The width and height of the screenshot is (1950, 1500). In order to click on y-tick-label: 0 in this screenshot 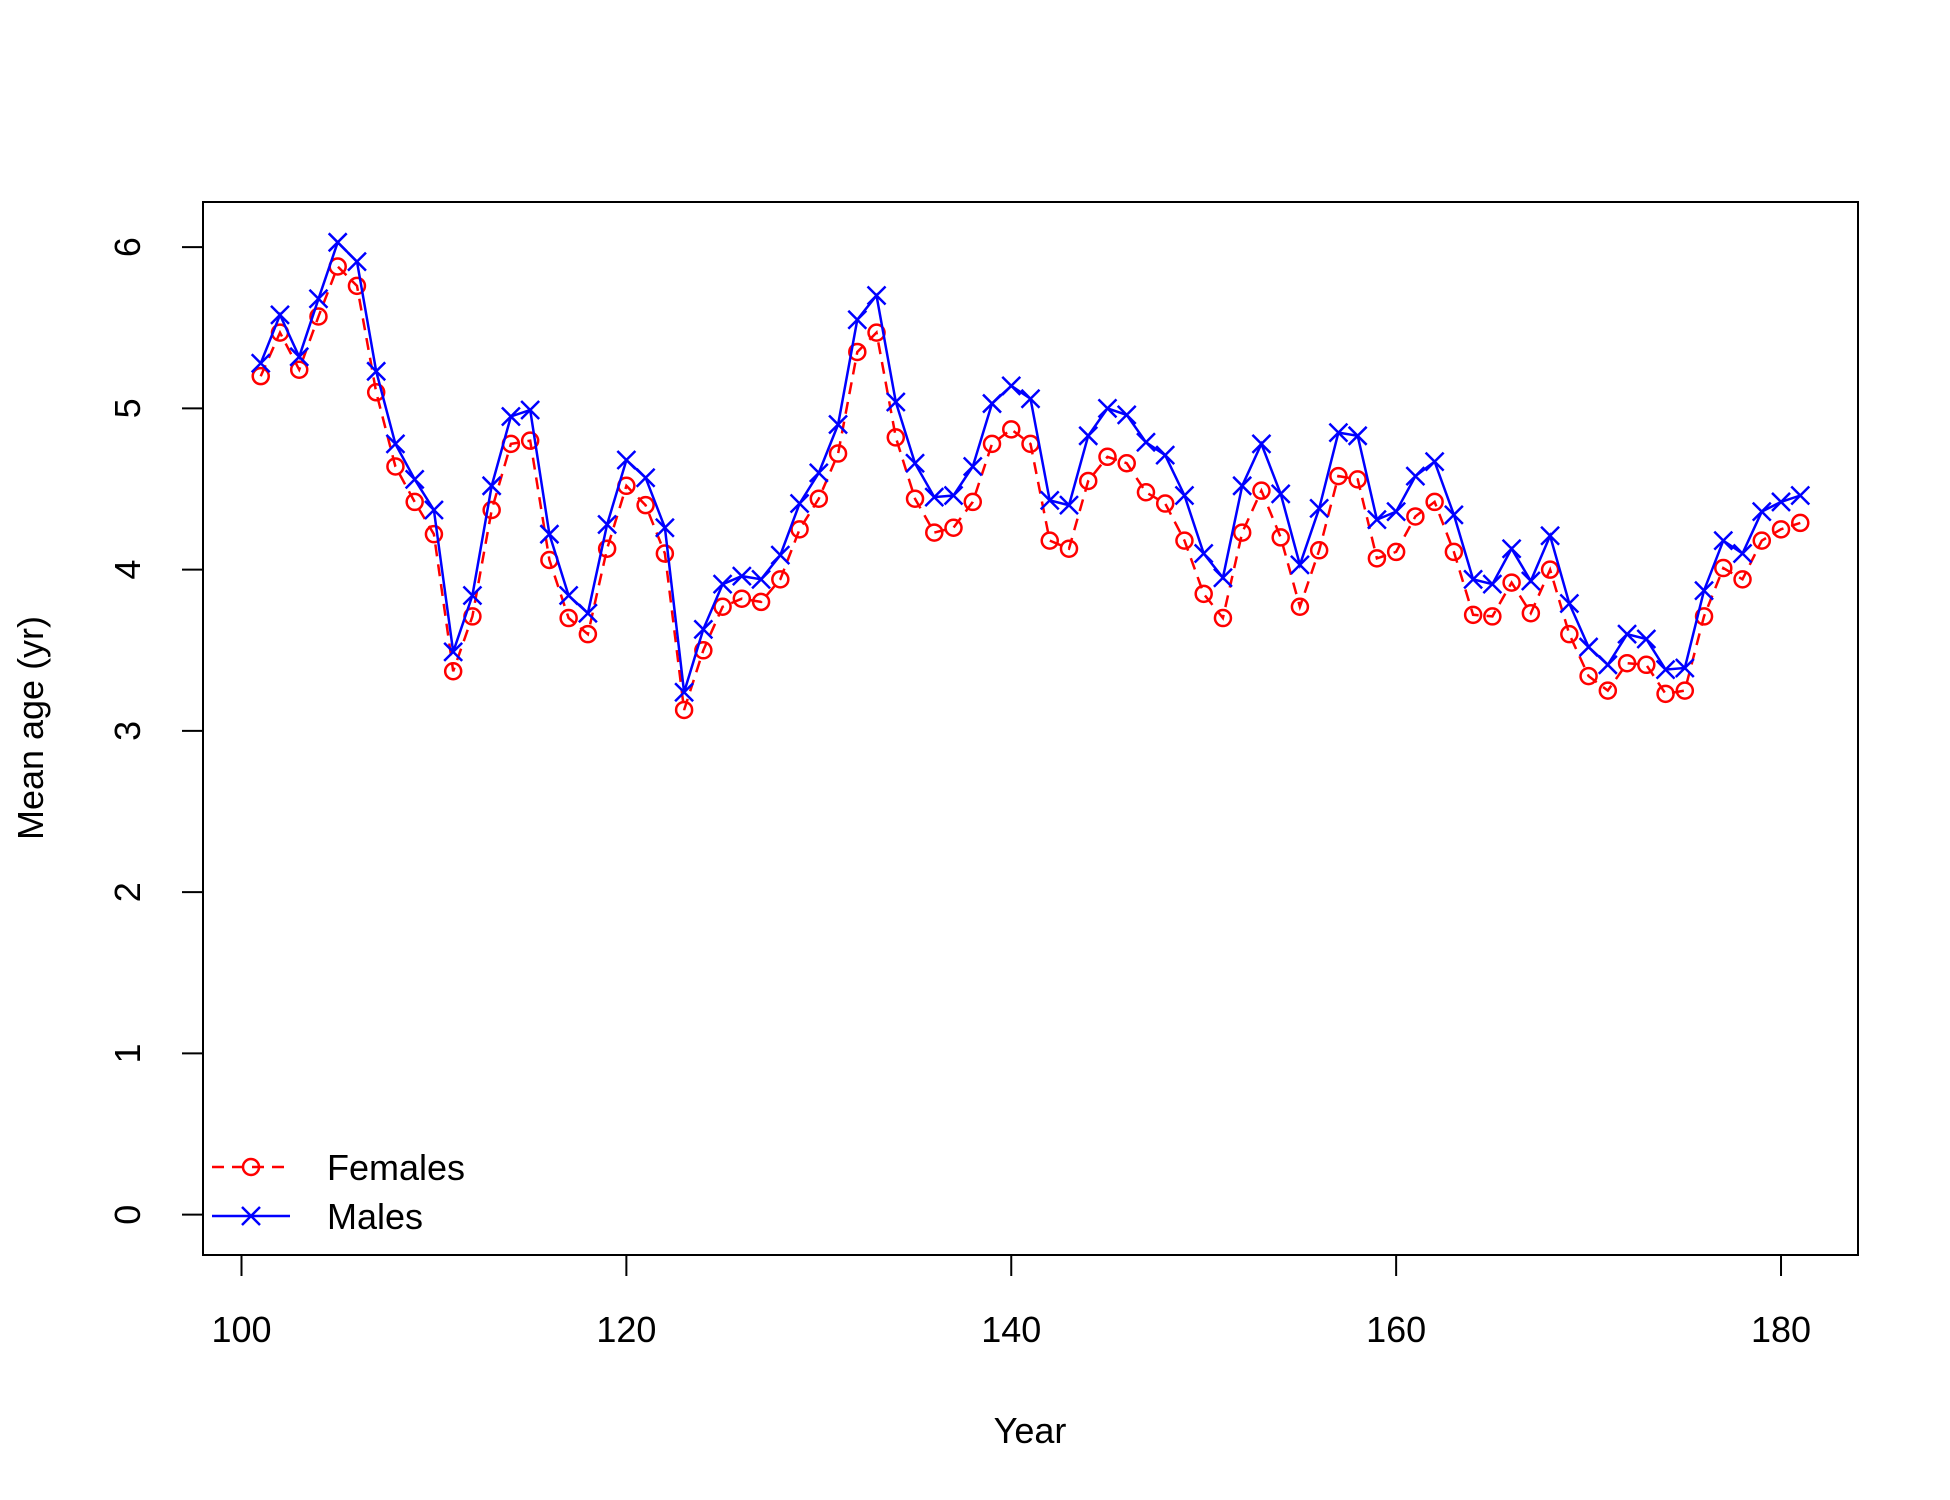, I will do `click(127, 1215)`.